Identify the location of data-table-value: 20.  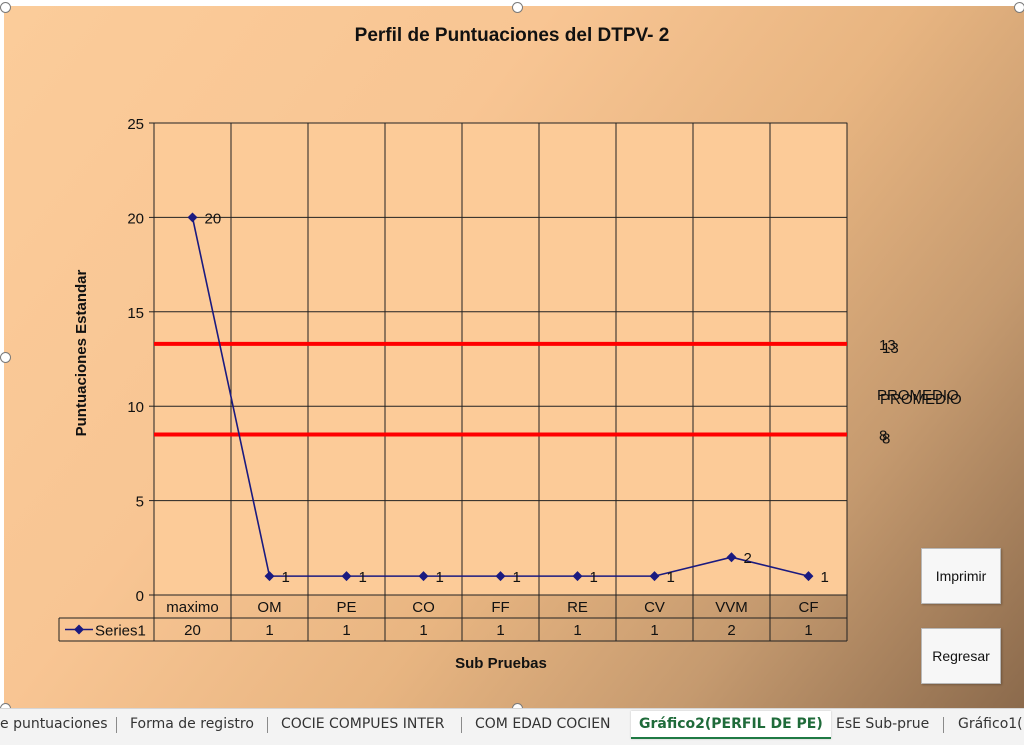
(192, 630).